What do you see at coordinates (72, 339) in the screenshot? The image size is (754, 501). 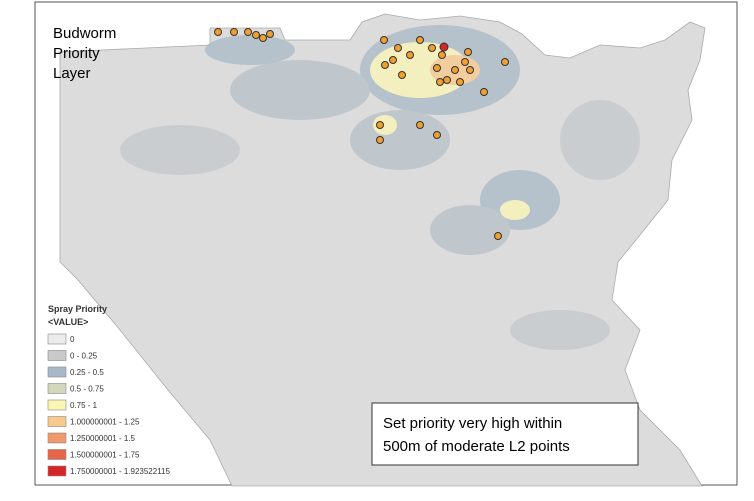 I see `legend-label: 0` at bounding box center [72, 339].